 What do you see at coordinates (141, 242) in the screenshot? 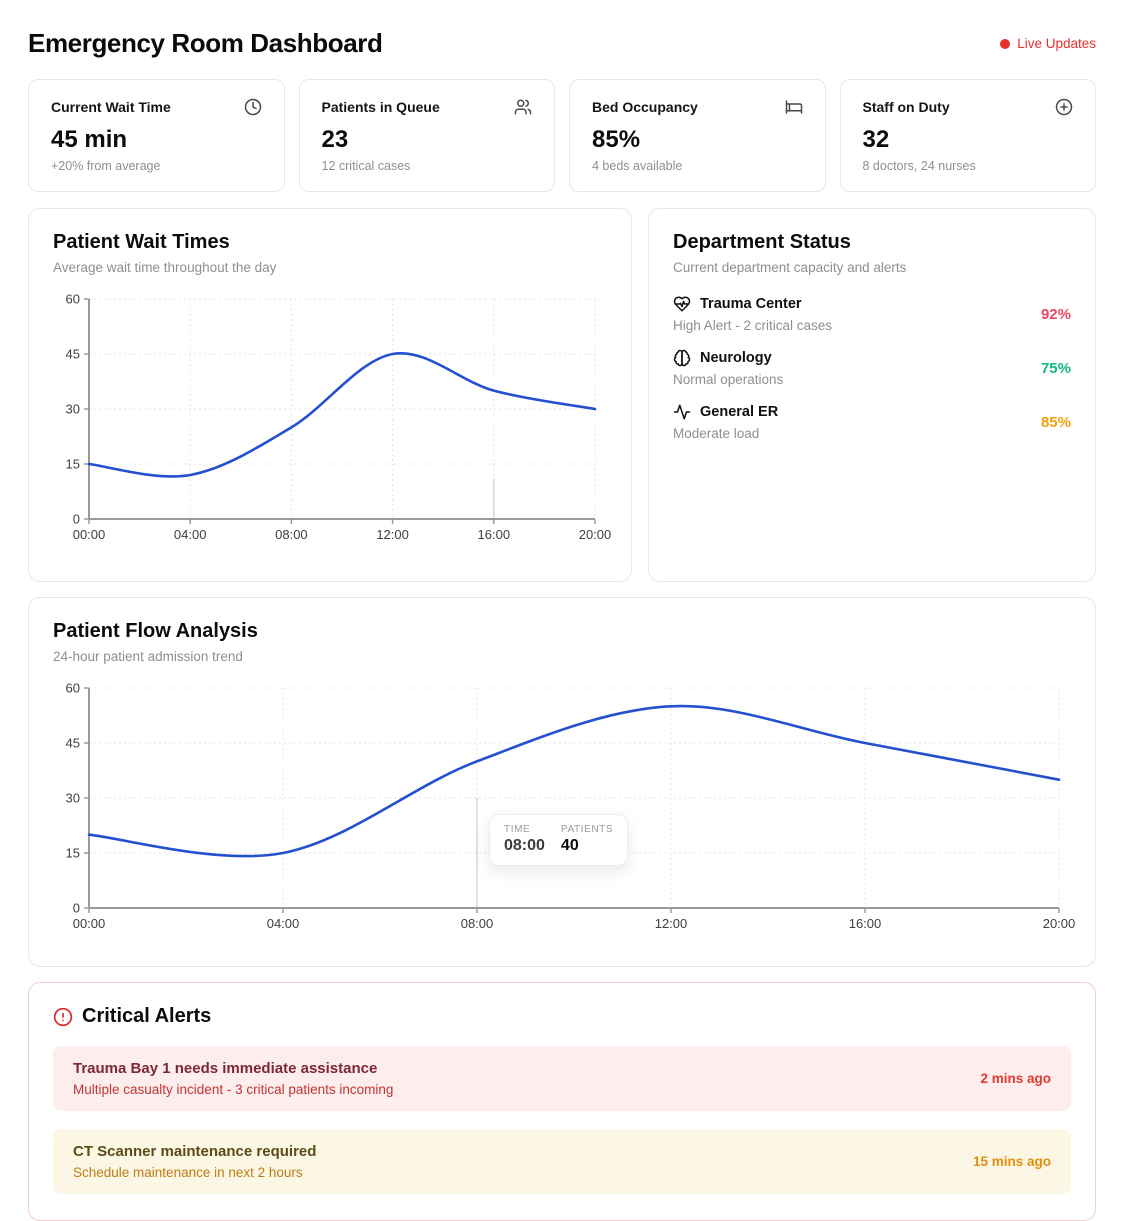
I see `wait-times-title: Patient Wait Times` at bounding box center [141, 242].